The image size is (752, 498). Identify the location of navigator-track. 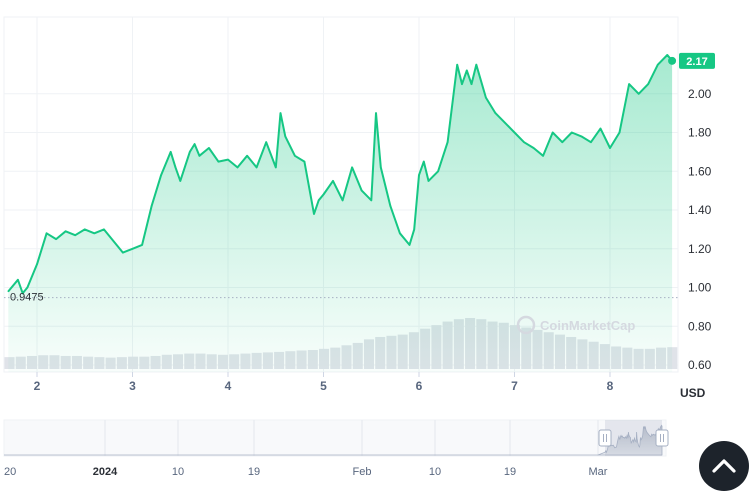
(335, 438).